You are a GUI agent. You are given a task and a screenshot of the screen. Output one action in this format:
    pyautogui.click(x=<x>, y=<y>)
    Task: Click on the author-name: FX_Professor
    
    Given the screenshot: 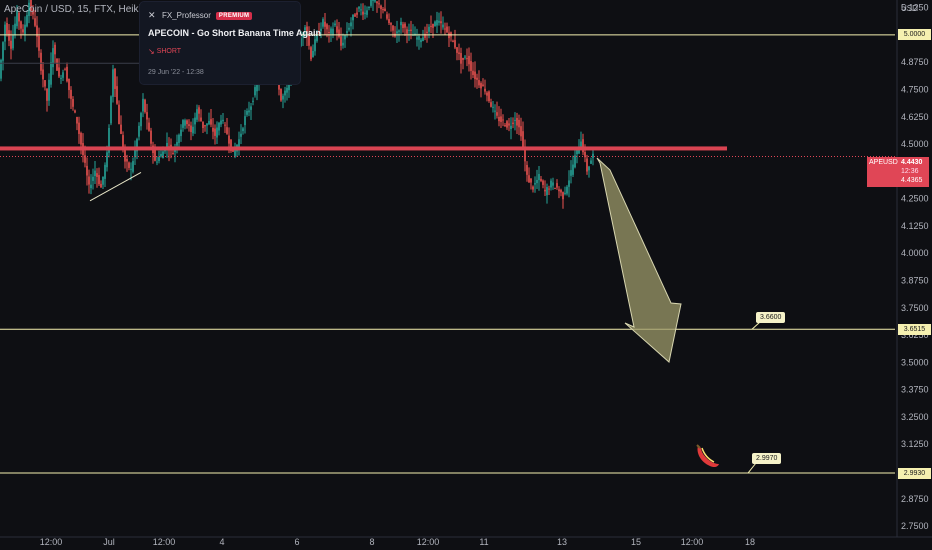 What is the action you would take?
    pyautogui.click(x=186, y=15)
    